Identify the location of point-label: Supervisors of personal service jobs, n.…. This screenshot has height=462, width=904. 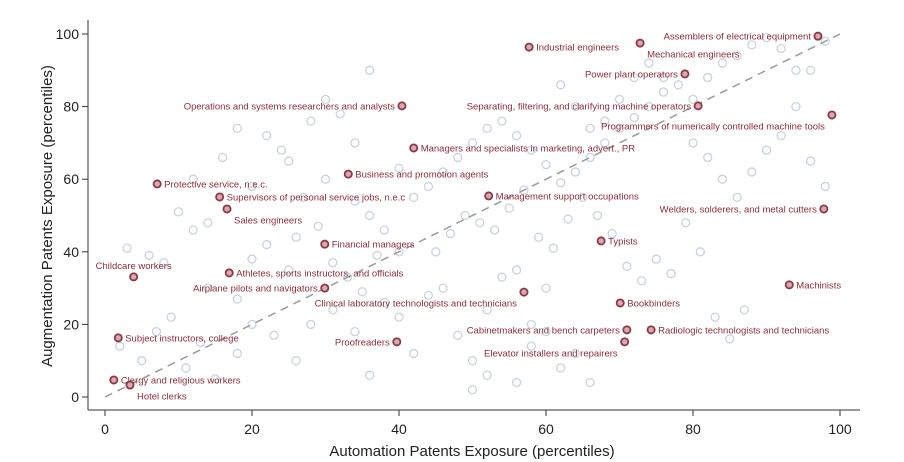
(316, 197).